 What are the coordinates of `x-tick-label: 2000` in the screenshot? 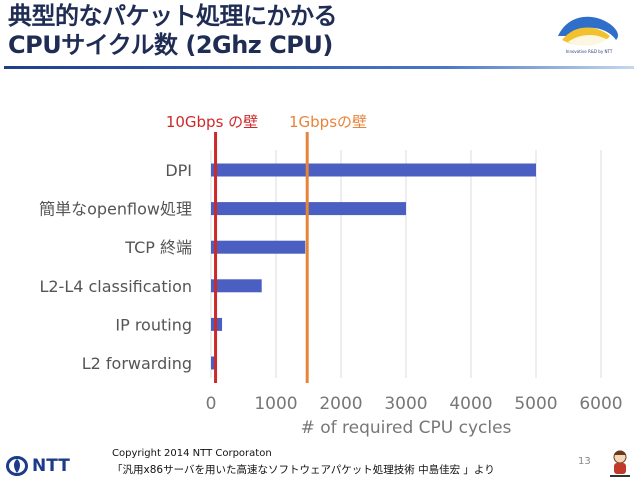 It's located at (340, 404).